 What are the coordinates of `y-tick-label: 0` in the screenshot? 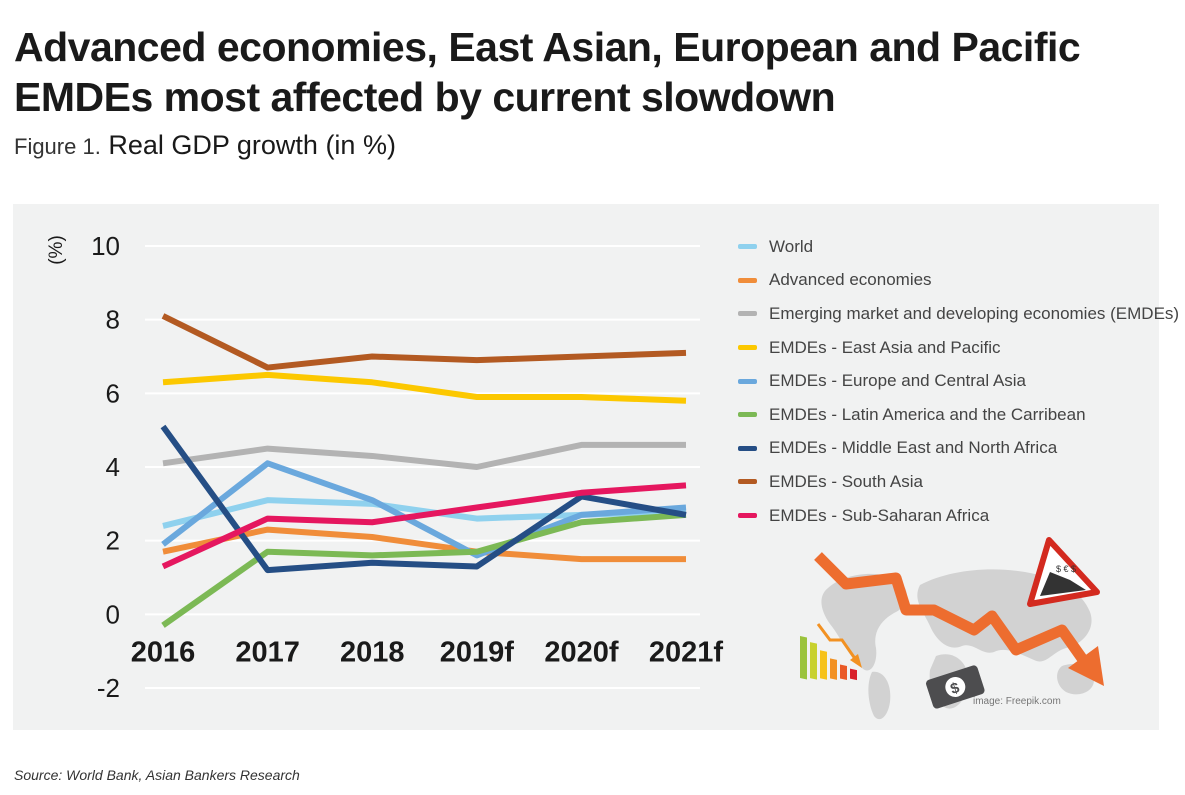 It's located at (113, 614).